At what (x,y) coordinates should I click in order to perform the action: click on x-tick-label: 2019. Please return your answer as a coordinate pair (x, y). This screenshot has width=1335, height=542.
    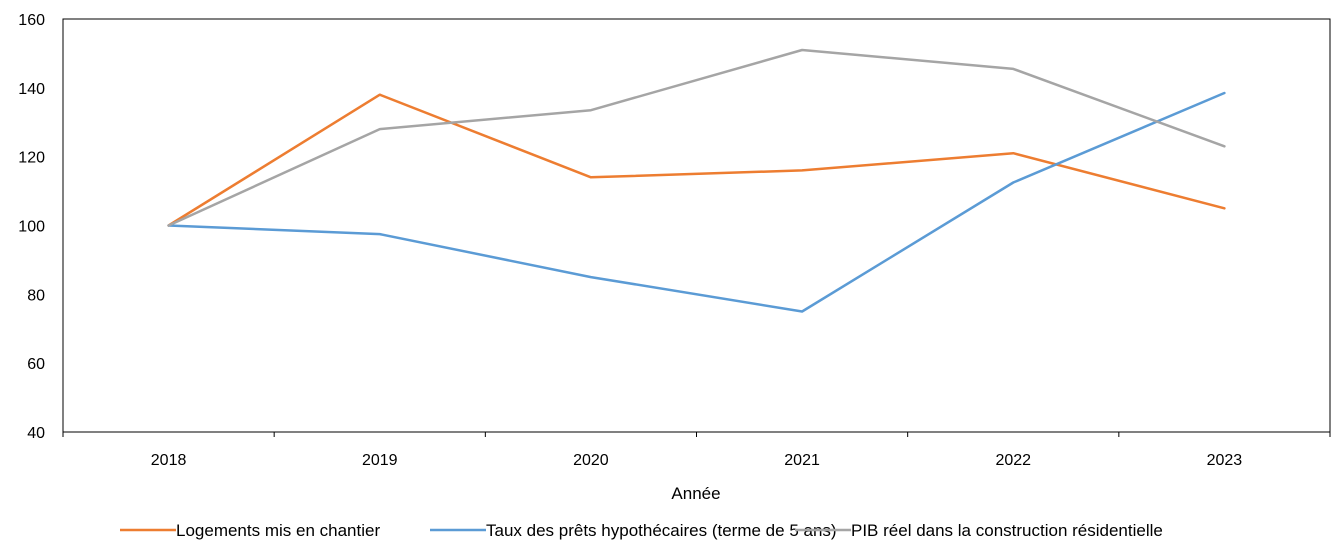
    Looking at the image, I should click on (380, 460).